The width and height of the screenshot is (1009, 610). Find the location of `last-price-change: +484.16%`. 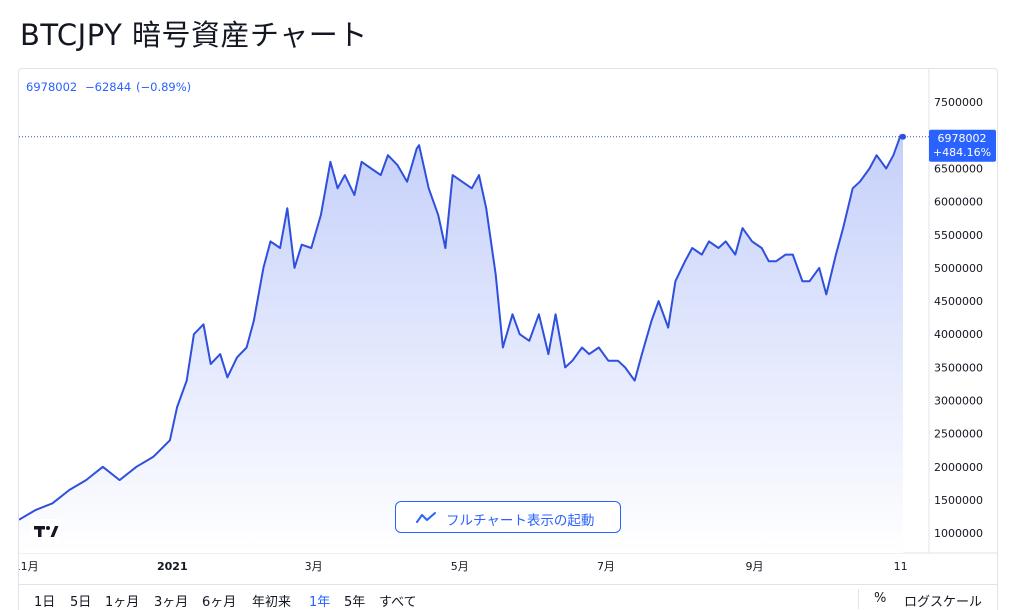

last-price-change: +484.16% is located at coordinates (962, 152).